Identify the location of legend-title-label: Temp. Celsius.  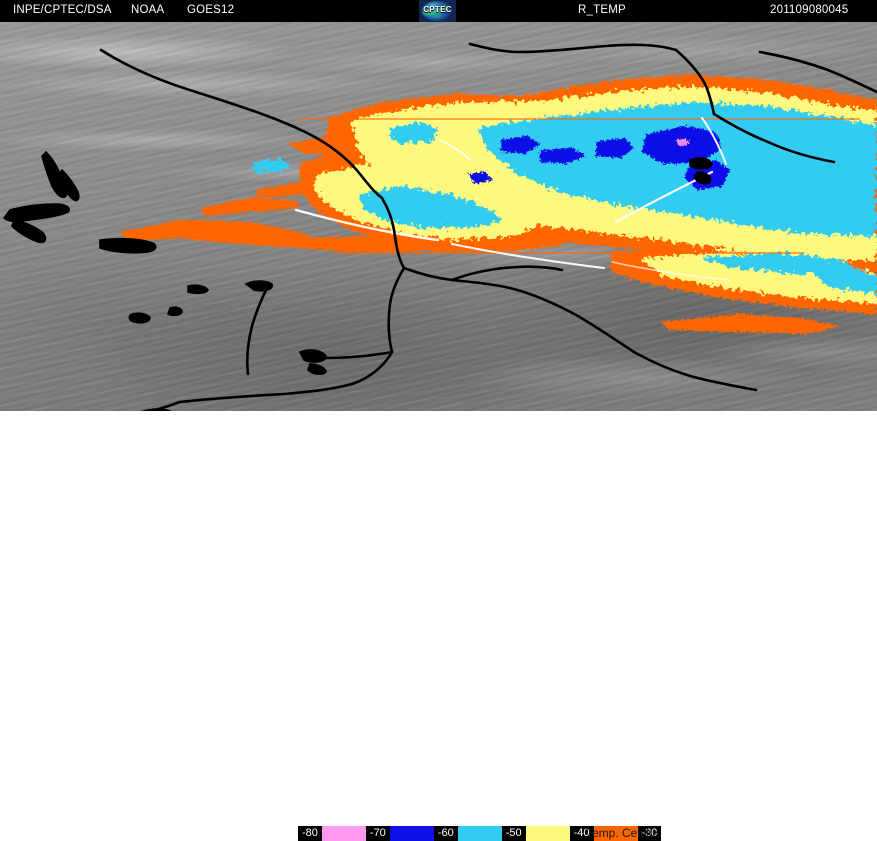
(624, 833).